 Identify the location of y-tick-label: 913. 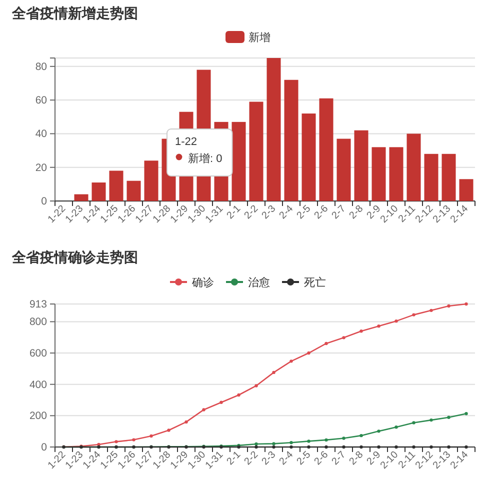
(38, 304).